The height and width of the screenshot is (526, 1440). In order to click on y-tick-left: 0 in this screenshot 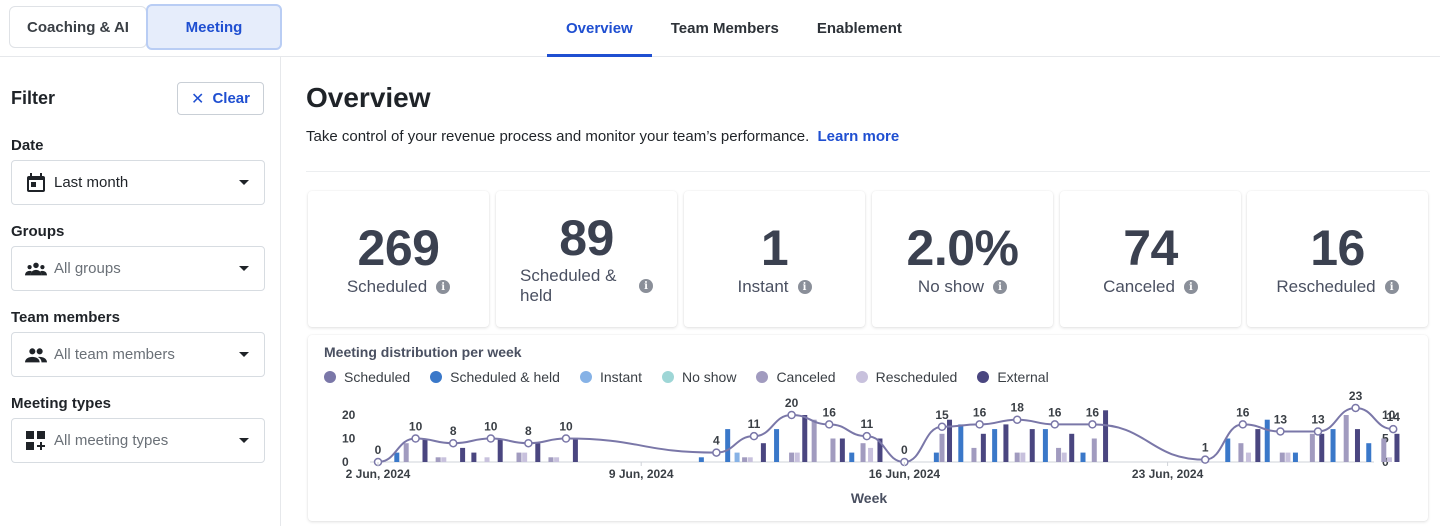, I will do `click(345, 462)`.